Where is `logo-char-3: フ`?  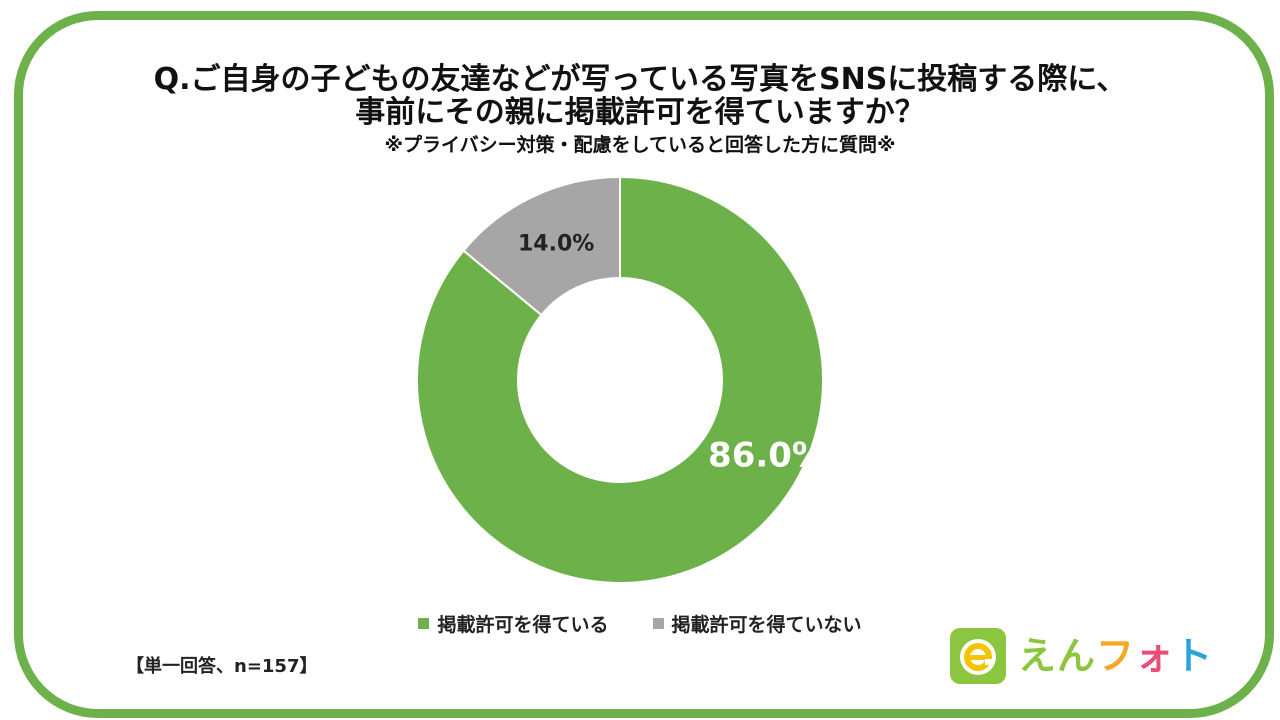
logo-char-3: フ is located at coordinates (1116, 656).